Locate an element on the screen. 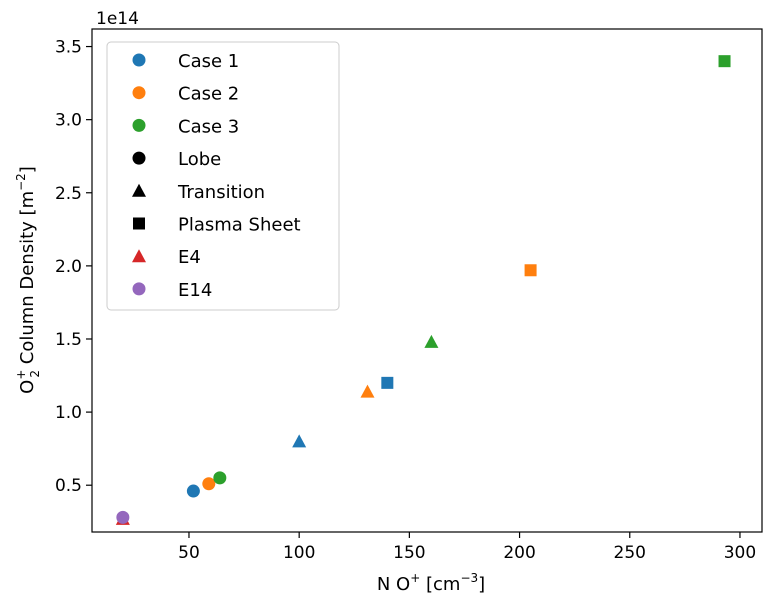  x-axis-label: N O+ [cm−3] is located at coordinates (431, 583).